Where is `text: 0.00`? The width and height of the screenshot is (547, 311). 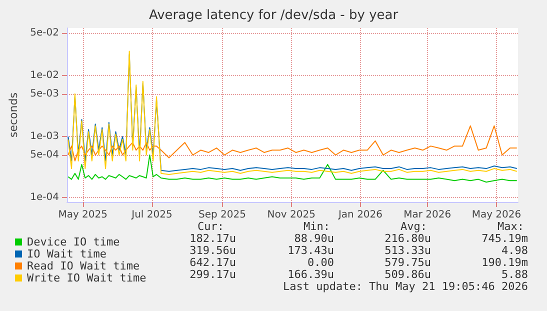 text: 0.00 is located at coordinates (321, 262).